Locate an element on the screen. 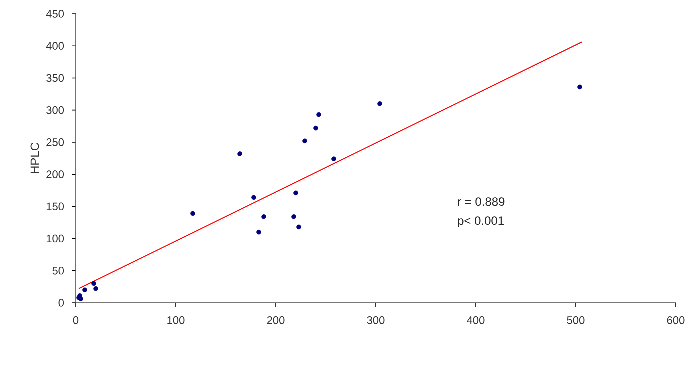  y-tick-label: 150 is located at coordinates (55, 206).